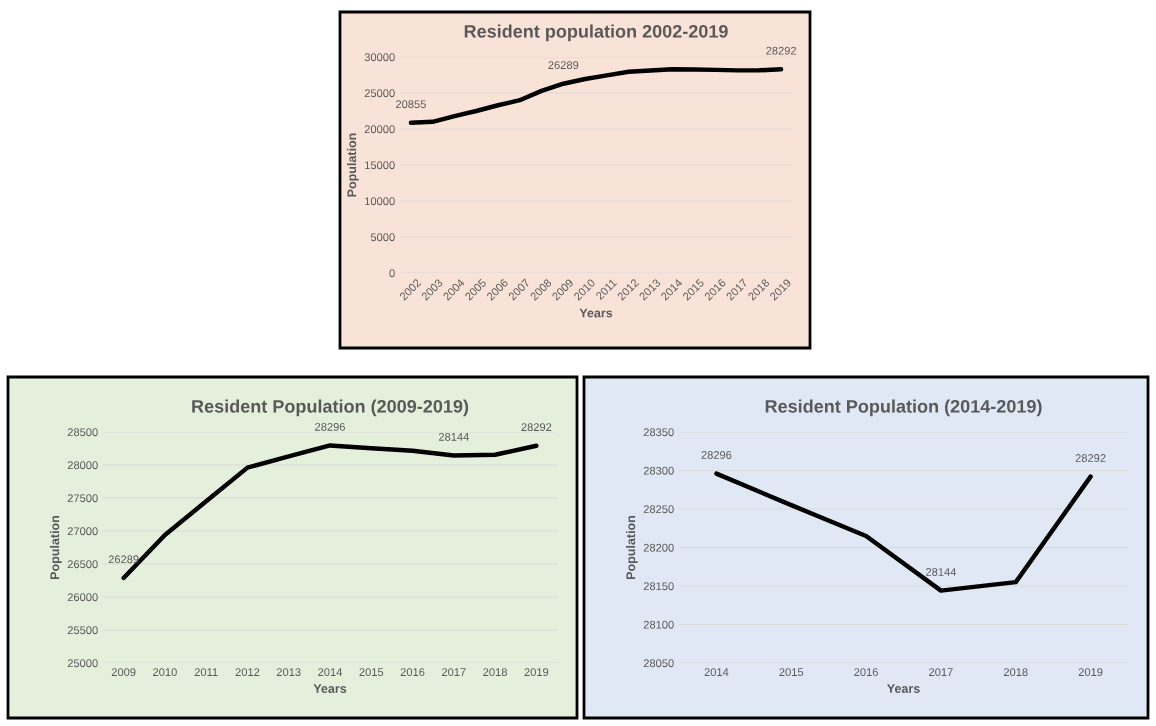 Image resolution: width=1156 pixels, height=726 pixels. I want to click on y-tick-label: 28500, so click(82, 432).